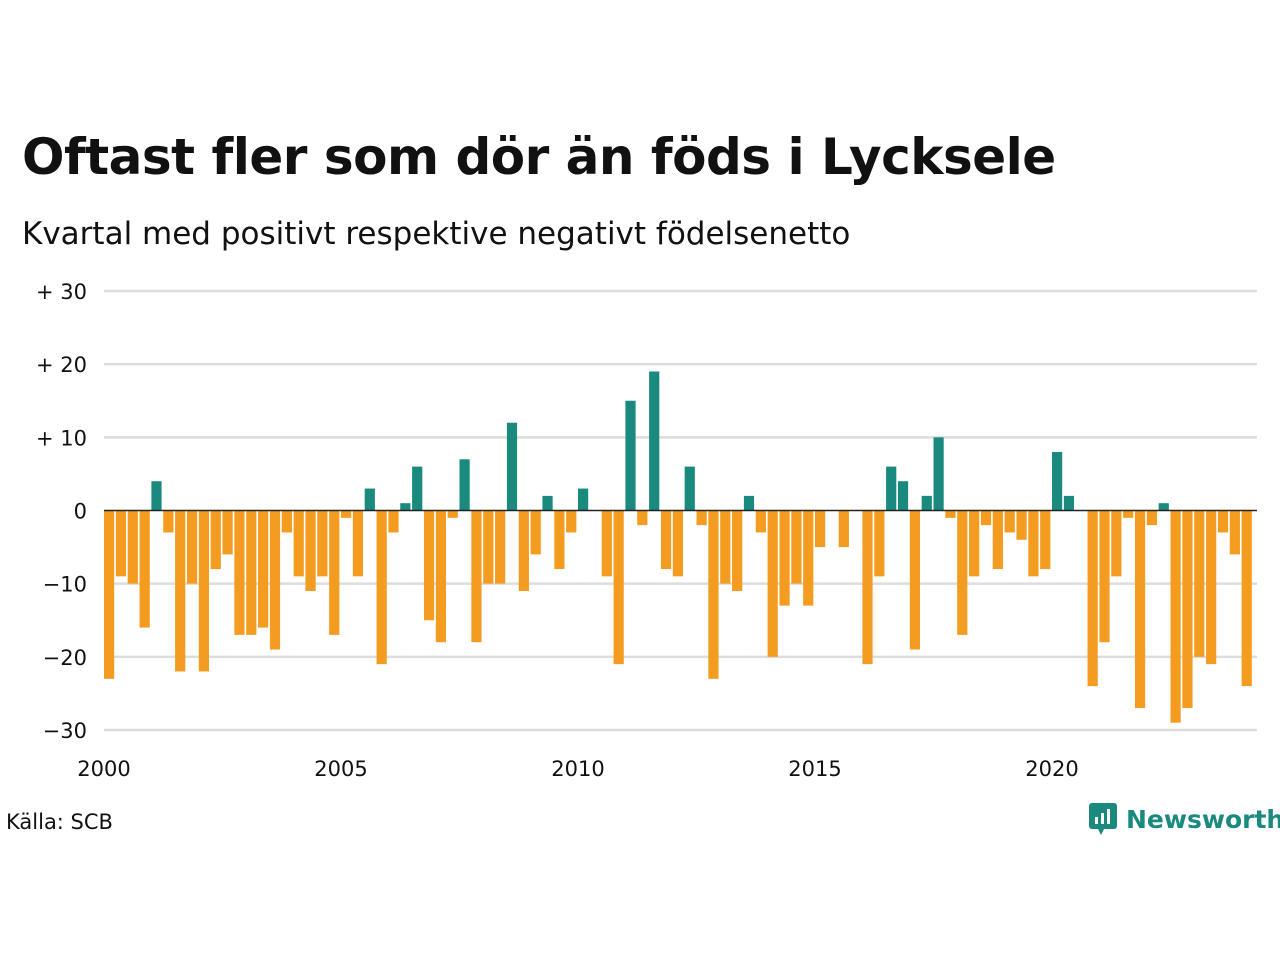  Describe the element at coordinates (121, 543) in the screenshot. I see `bar-2000K2` at that location.